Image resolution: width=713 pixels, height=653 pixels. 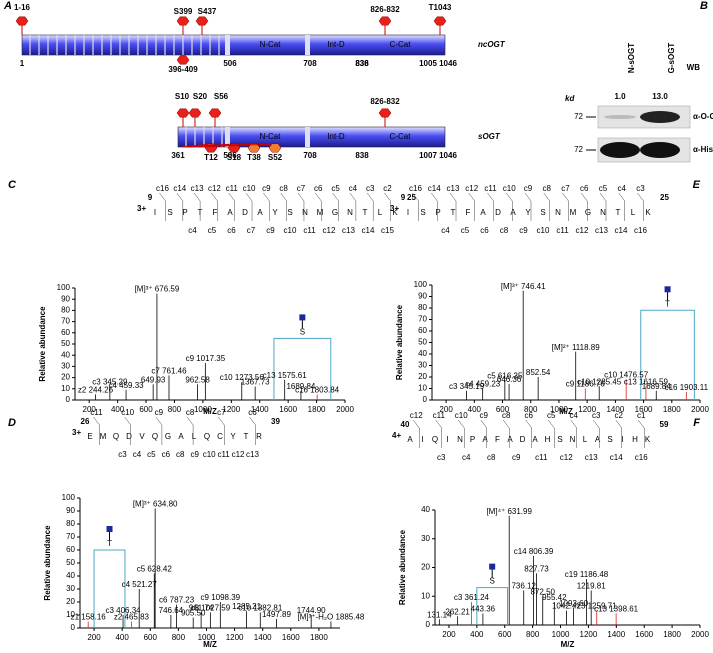 What do you see at coordinates (615, 409) in the screenshot?
I see `x-tick-label: 1400` at bounding box center [615, 409].